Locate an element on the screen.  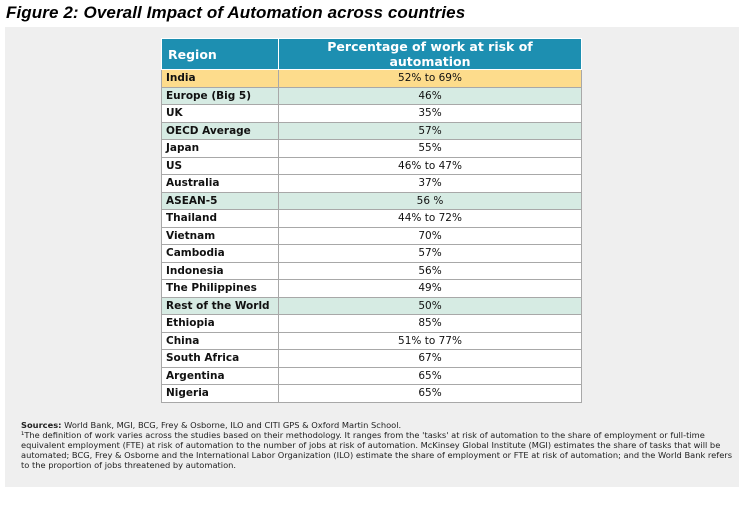
percentage-cell: 67% is located at coordinates (430, 358).